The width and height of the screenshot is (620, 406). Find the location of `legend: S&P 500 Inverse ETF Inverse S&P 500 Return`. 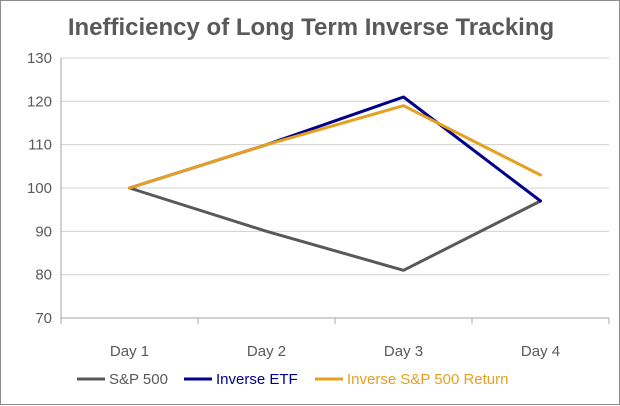

legend: S&P 500 Inverse ETF Inverse S&P 500 Return is located at coordinates (292, 379).